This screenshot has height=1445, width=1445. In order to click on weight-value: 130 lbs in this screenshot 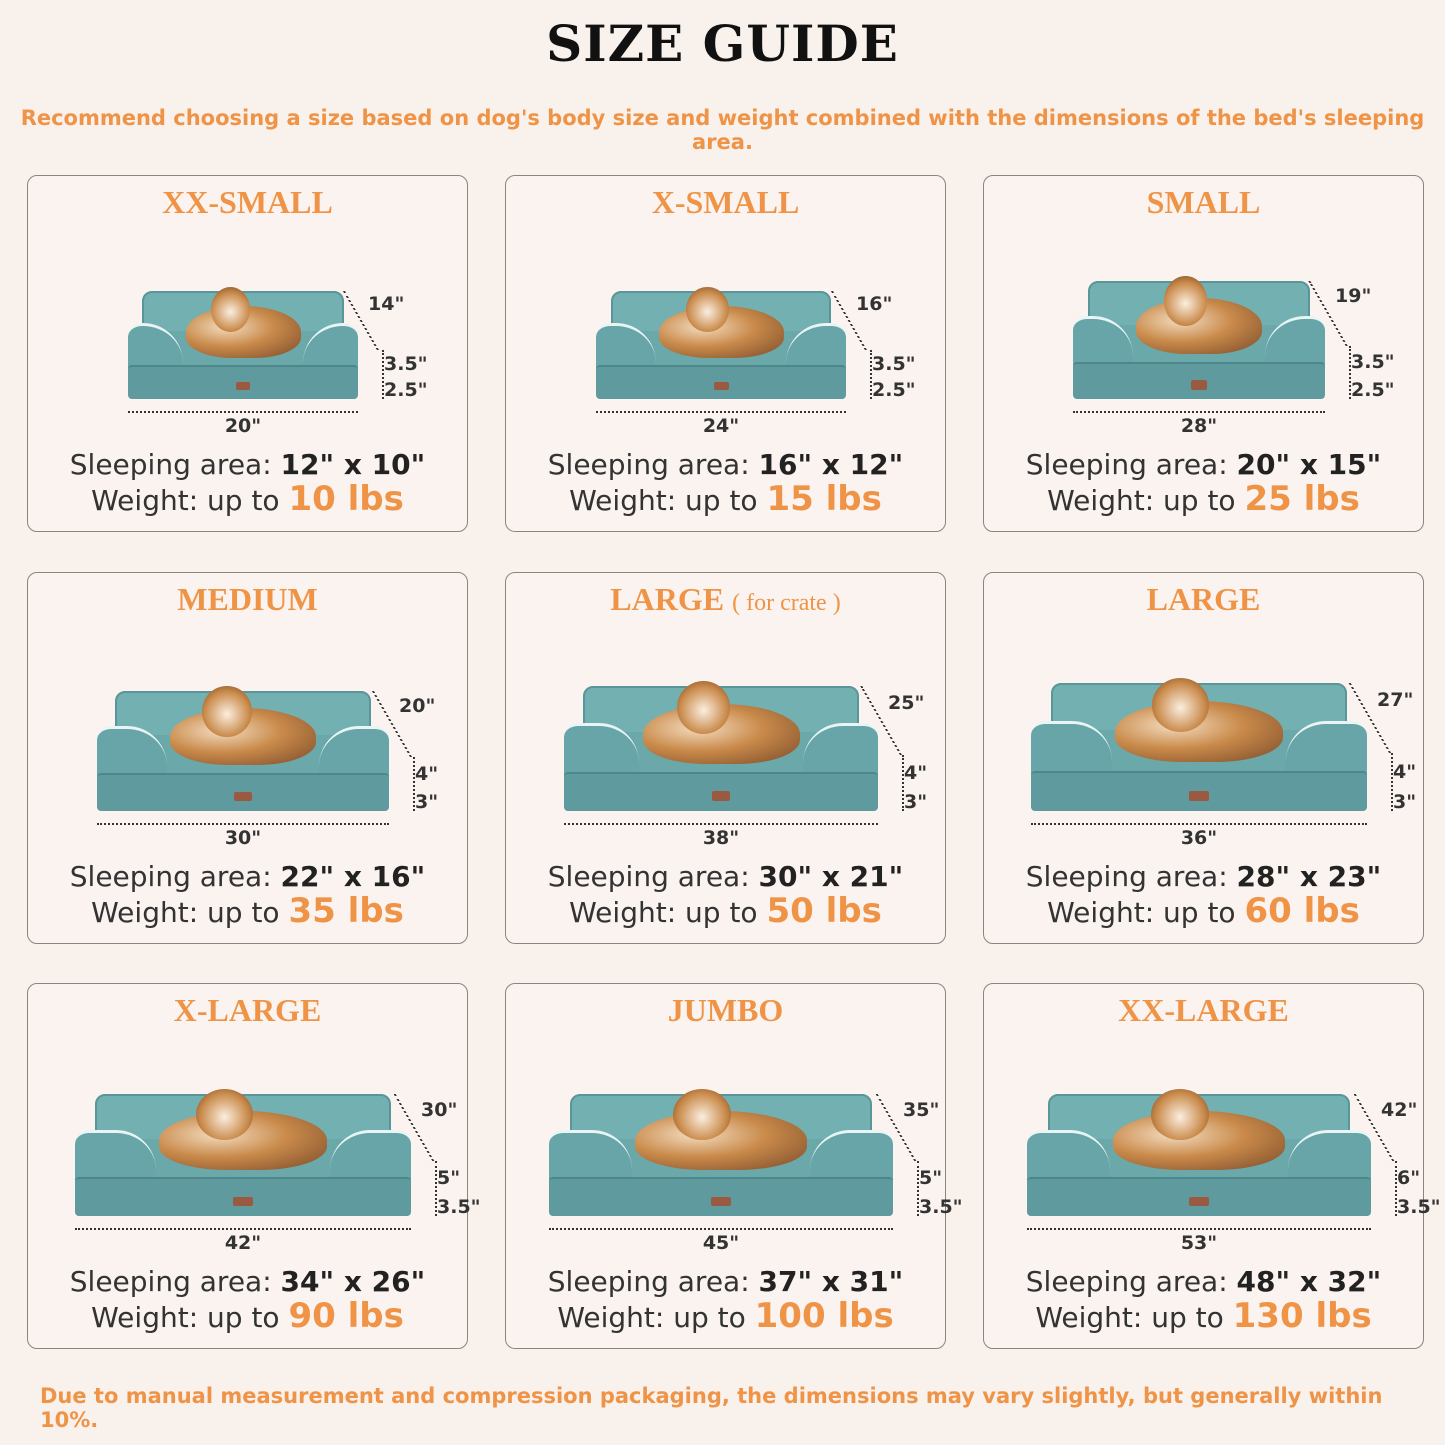, I will do `click(1302, 1316)`.